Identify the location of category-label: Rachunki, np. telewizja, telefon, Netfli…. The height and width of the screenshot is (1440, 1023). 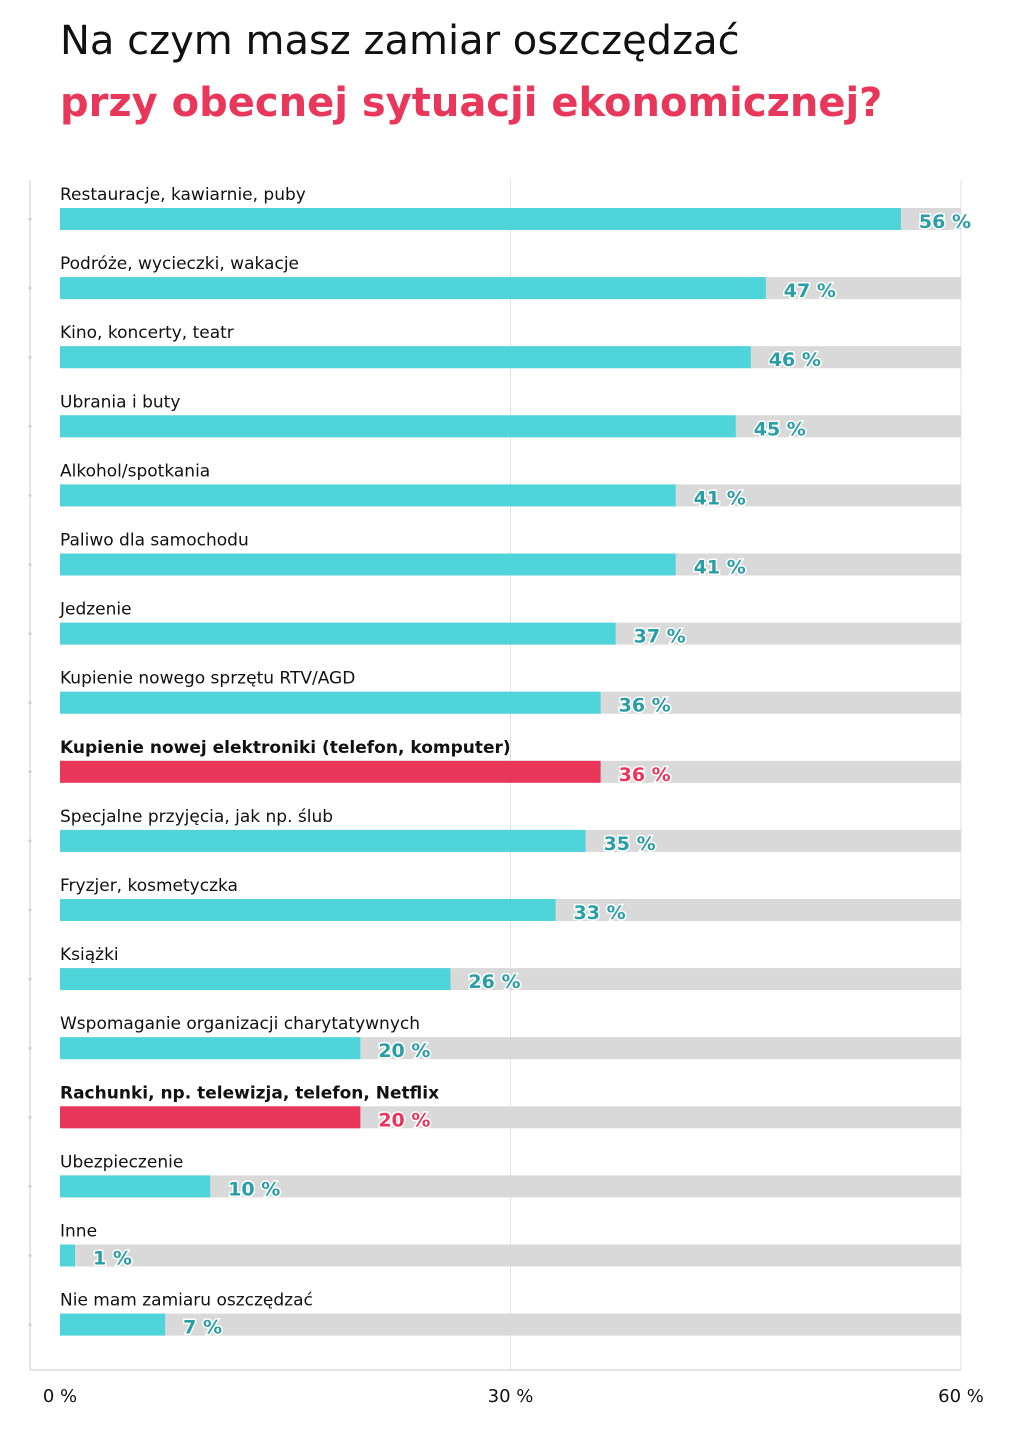
(249, 1093).